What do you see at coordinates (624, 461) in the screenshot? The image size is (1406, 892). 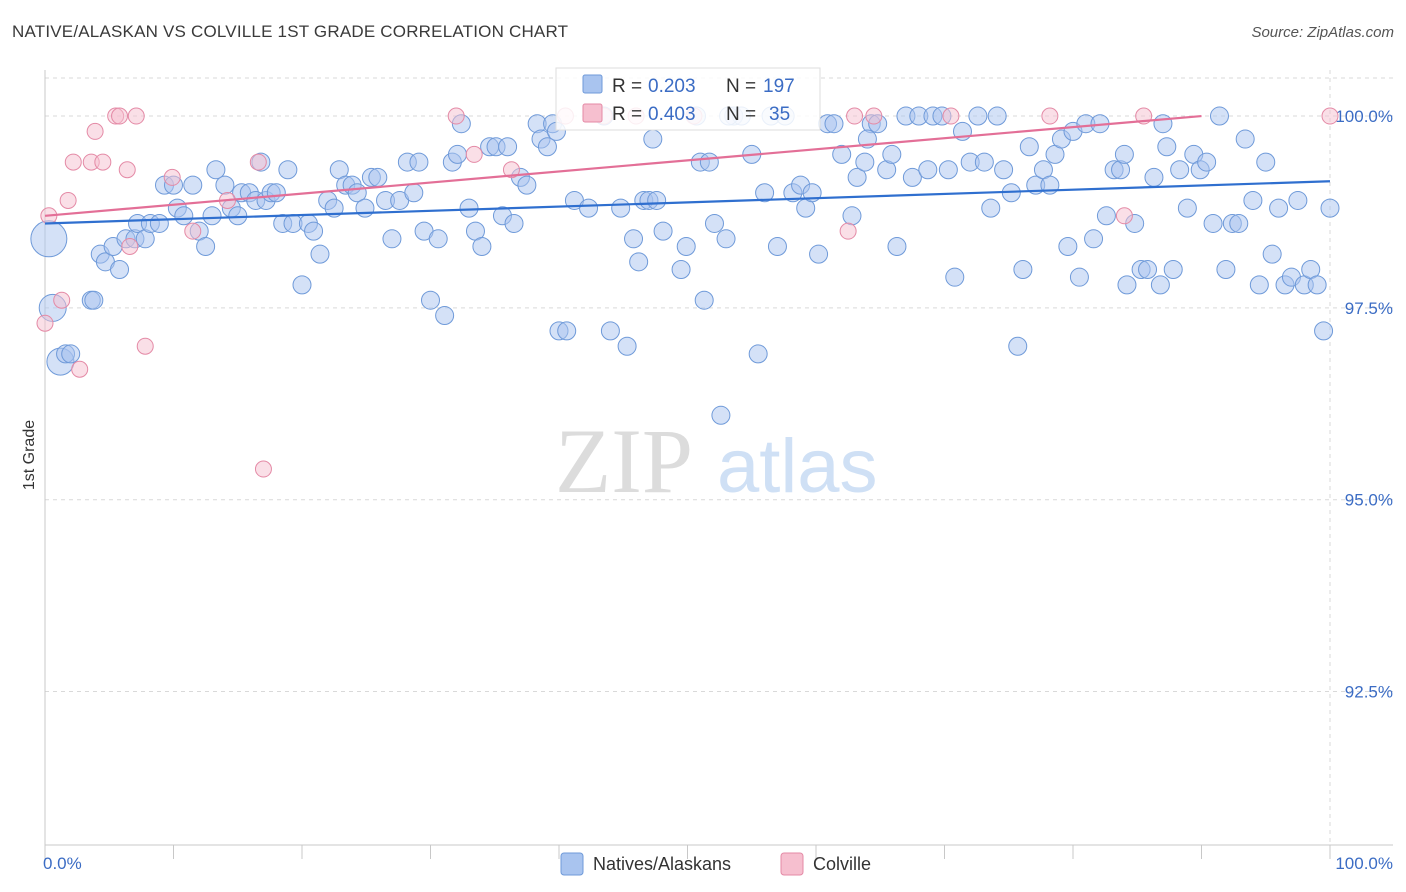 I see `watermark-zip: ZIP` at bounding box center [624, 461].